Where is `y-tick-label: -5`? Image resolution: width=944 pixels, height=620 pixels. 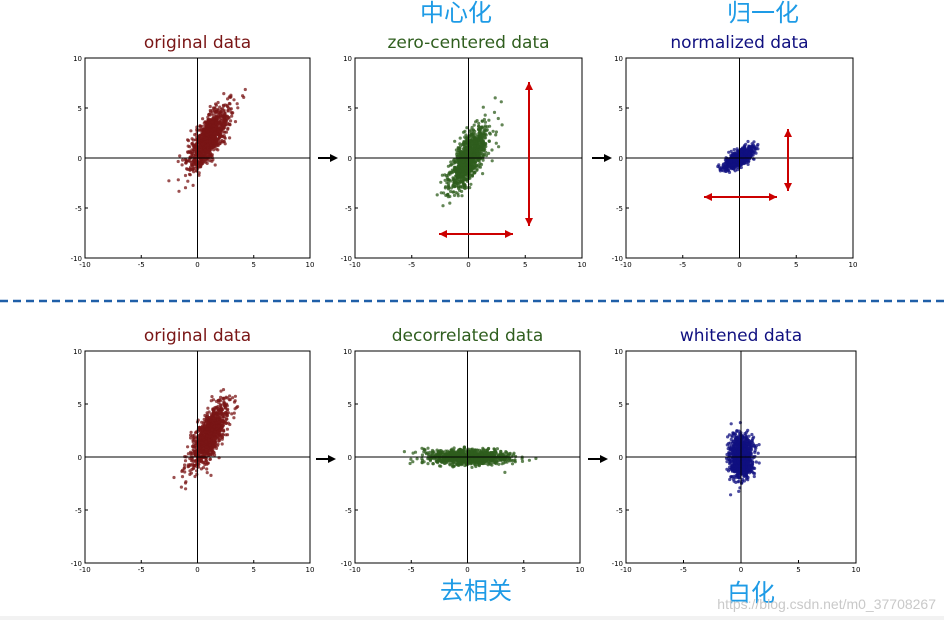
y-tick-label: -5 is located at coordinates (348, 209).